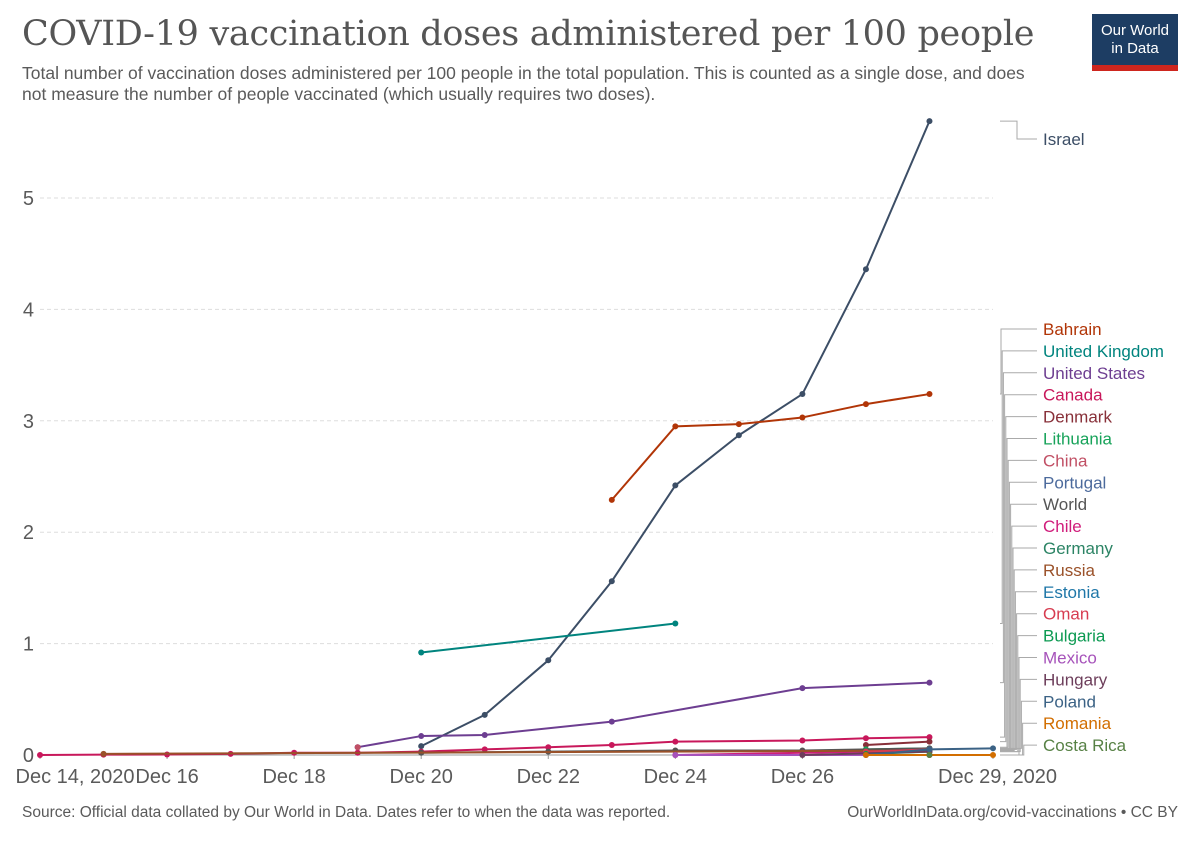 This screenshot has height=847, width=1200. I want to click on x-tick-label: Dec 20, so click(421, 777).